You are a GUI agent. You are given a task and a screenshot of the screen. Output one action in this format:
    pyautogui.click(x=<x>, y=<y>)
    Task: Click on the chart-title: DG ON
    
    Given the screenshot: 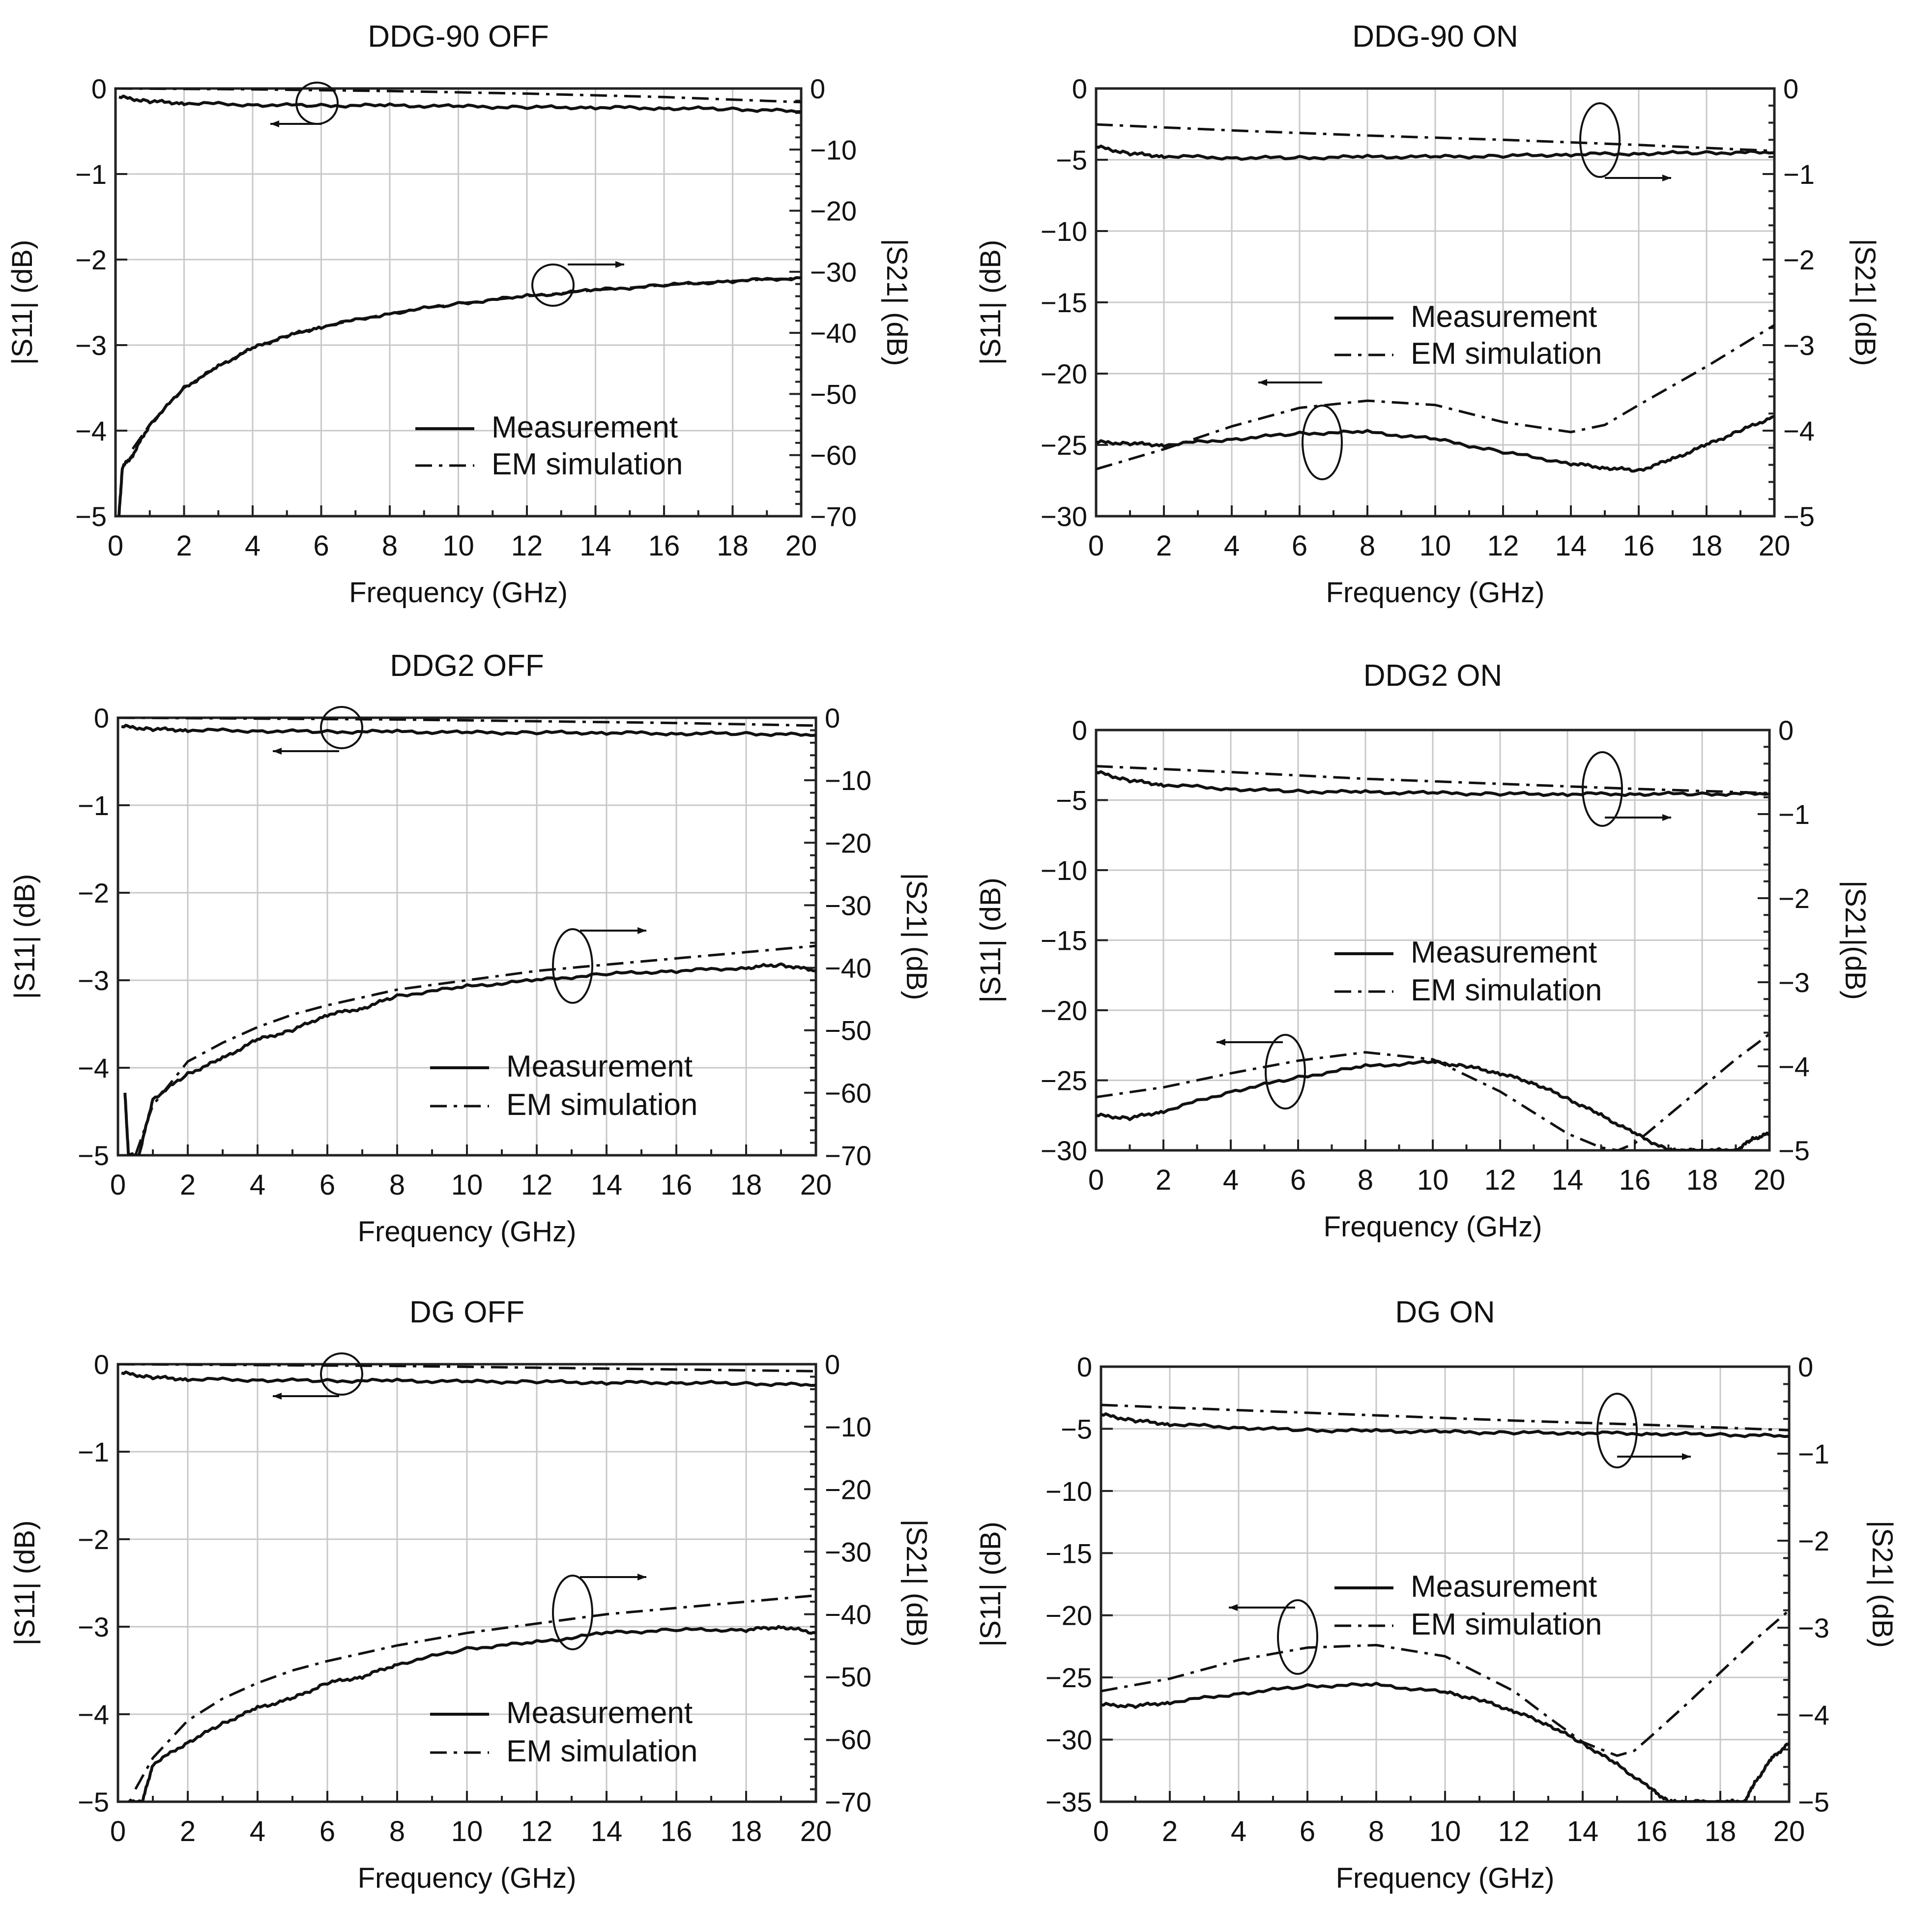 What is the action you would take?
    pyautogui.click(x=1445, y=1312)
    